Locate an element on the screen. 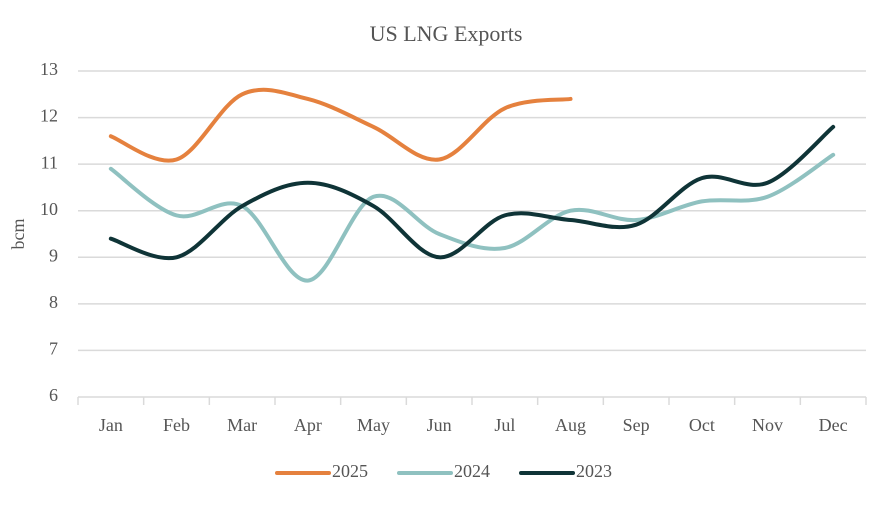 This screenshot has height=513, width=888. chart-title: US LNG Exports is located at coordinates (446, 33).